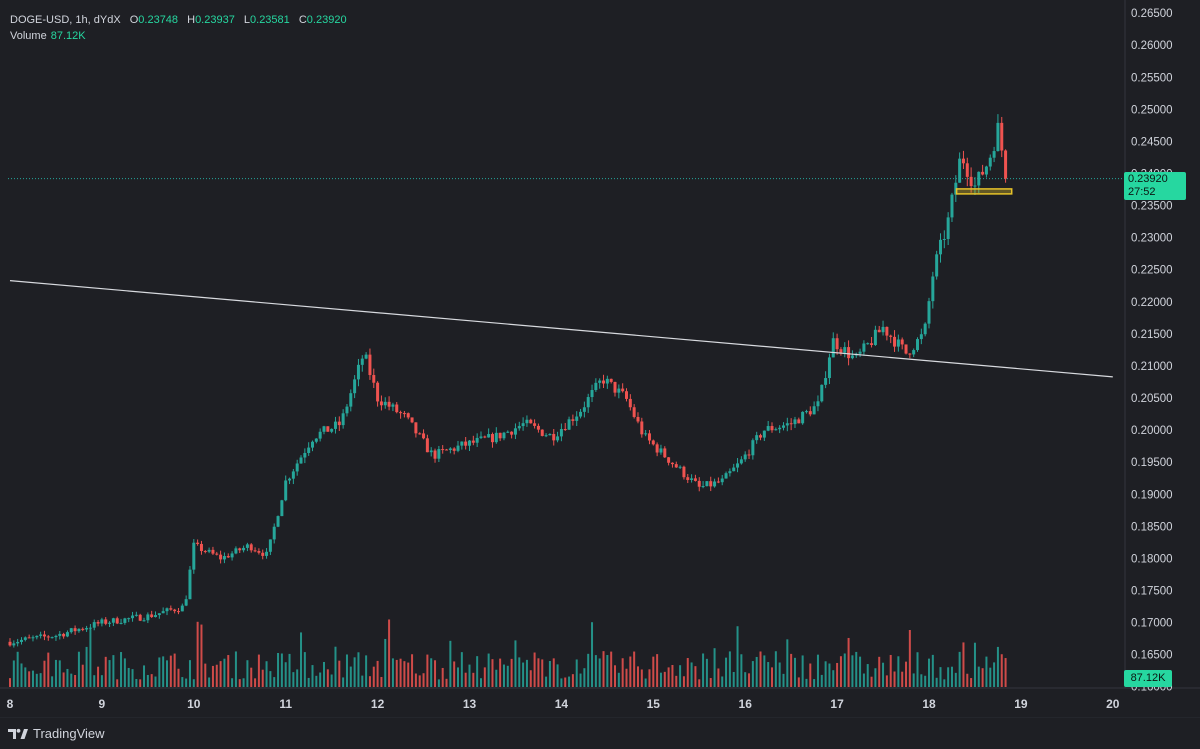 The image size is (1200, 749). What do you see at coordinates (1152, 656) in the screenshot?
I see `y-tick-label: 0.16500` at bounding box center [1152, 656].